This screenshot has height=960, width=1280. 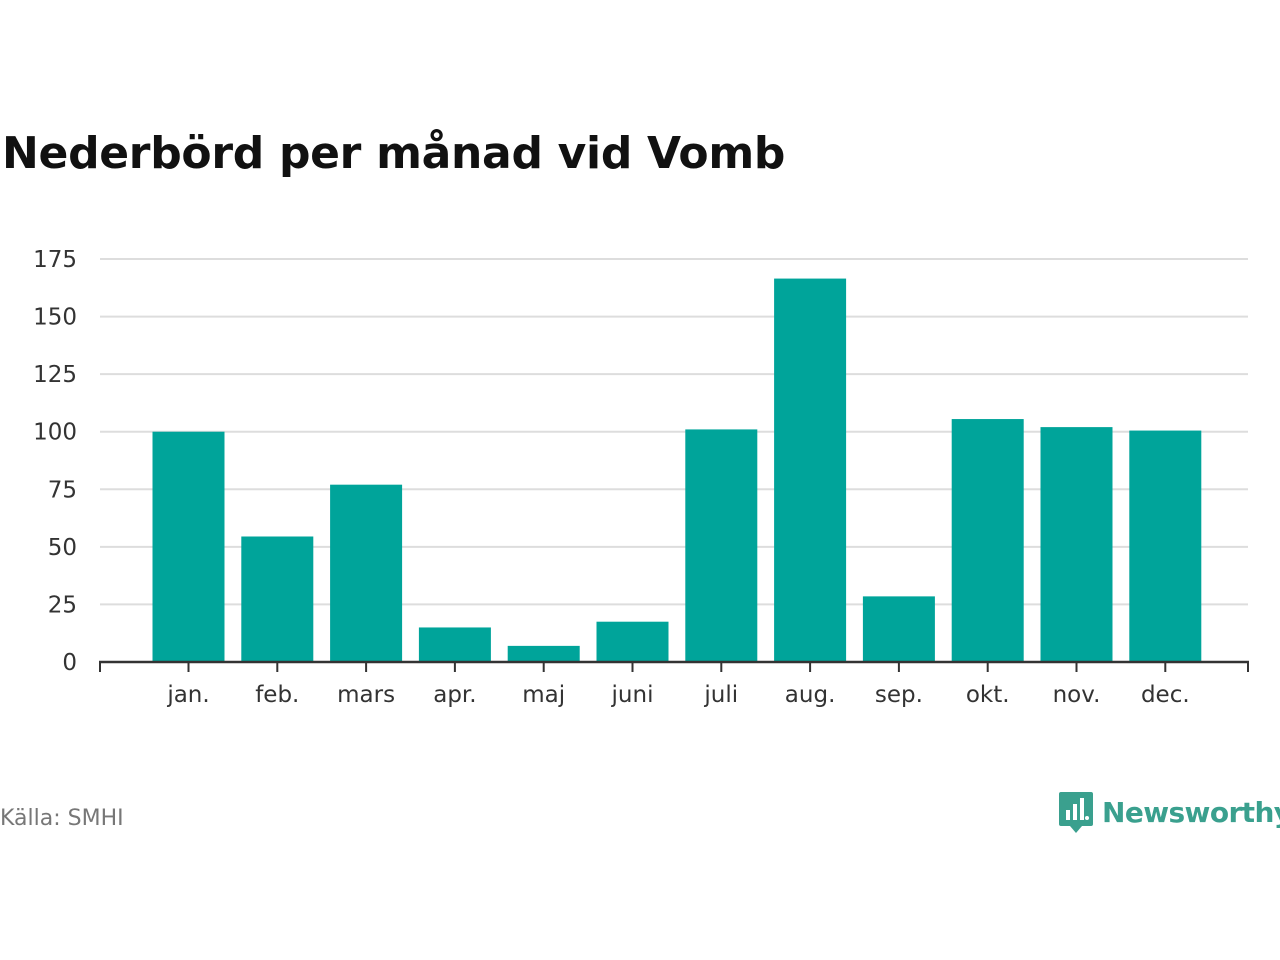 What do you see at coordinates (62, 490) in the screenshot?
I see `y-tick-label: 75` at bounding box center [62, 490].